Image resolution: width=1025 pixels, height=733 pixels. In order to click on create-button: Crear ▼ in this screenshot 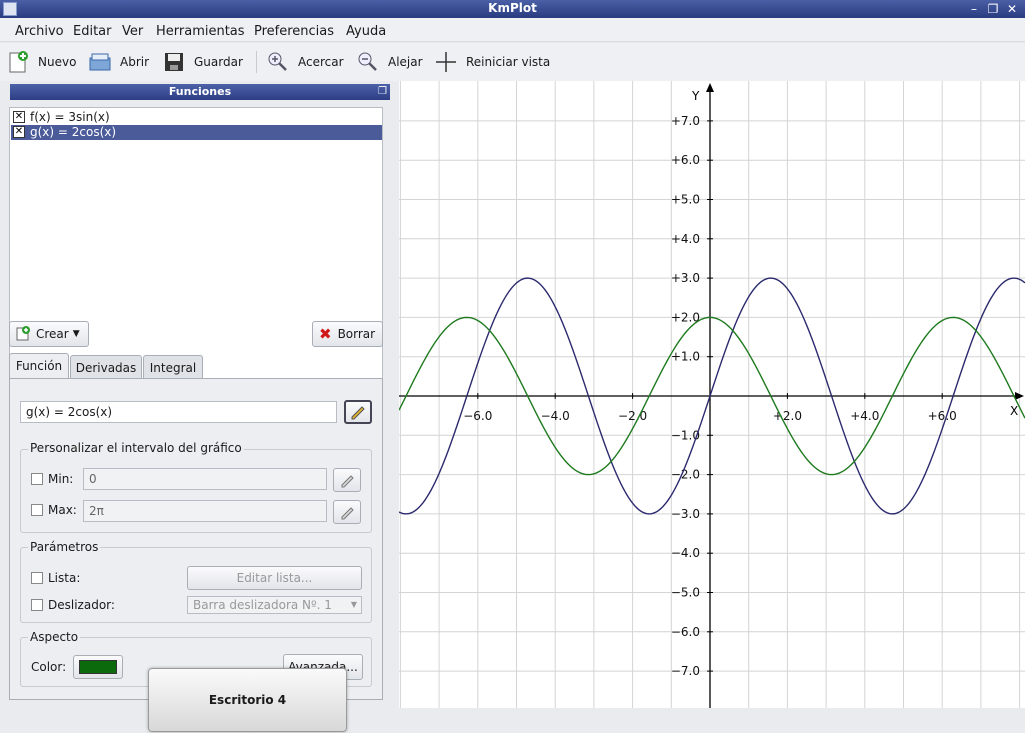, I will do `click(49, 334)`.